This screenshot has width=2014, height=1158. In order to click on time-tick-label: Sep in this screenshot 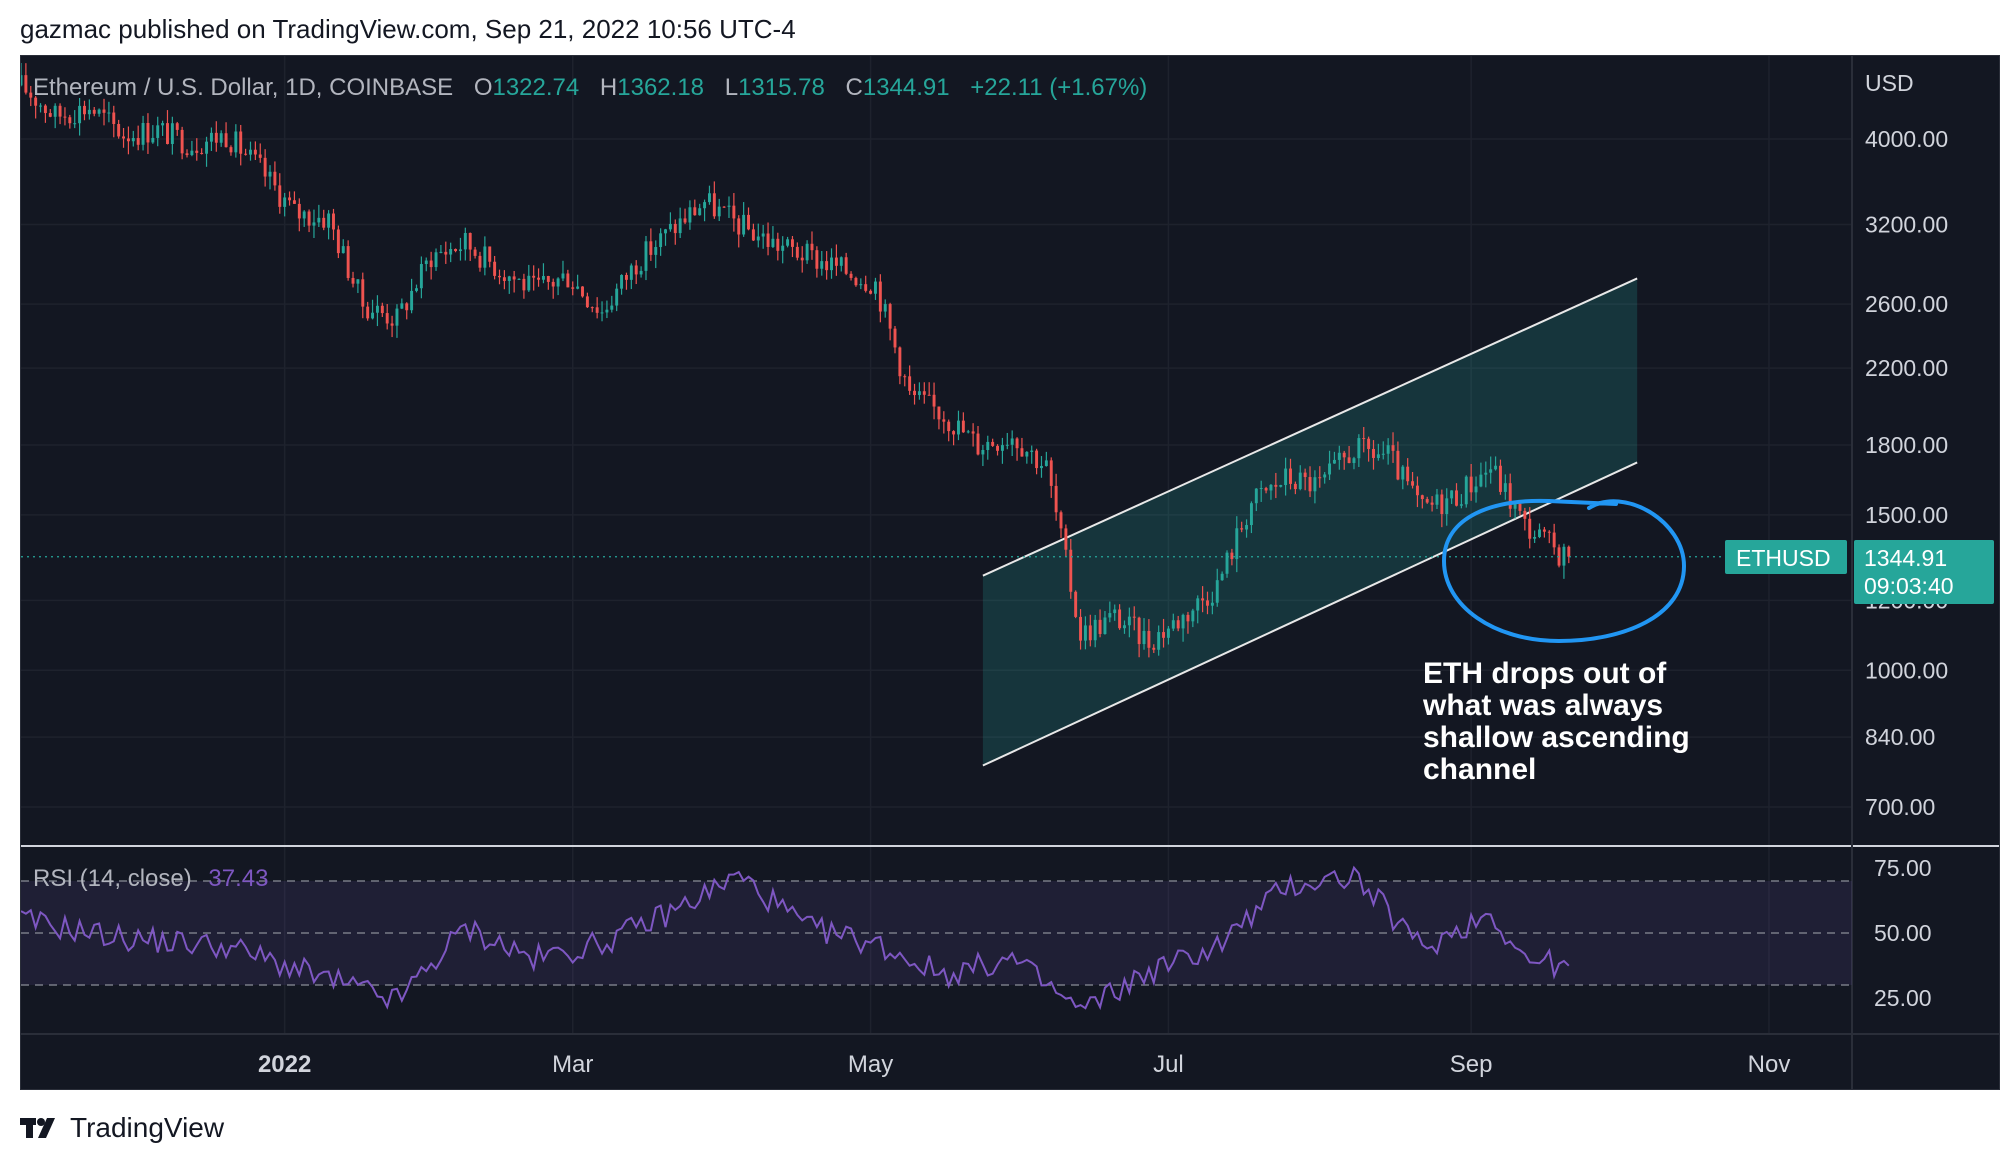, I will do `click(1471, 1064)`.